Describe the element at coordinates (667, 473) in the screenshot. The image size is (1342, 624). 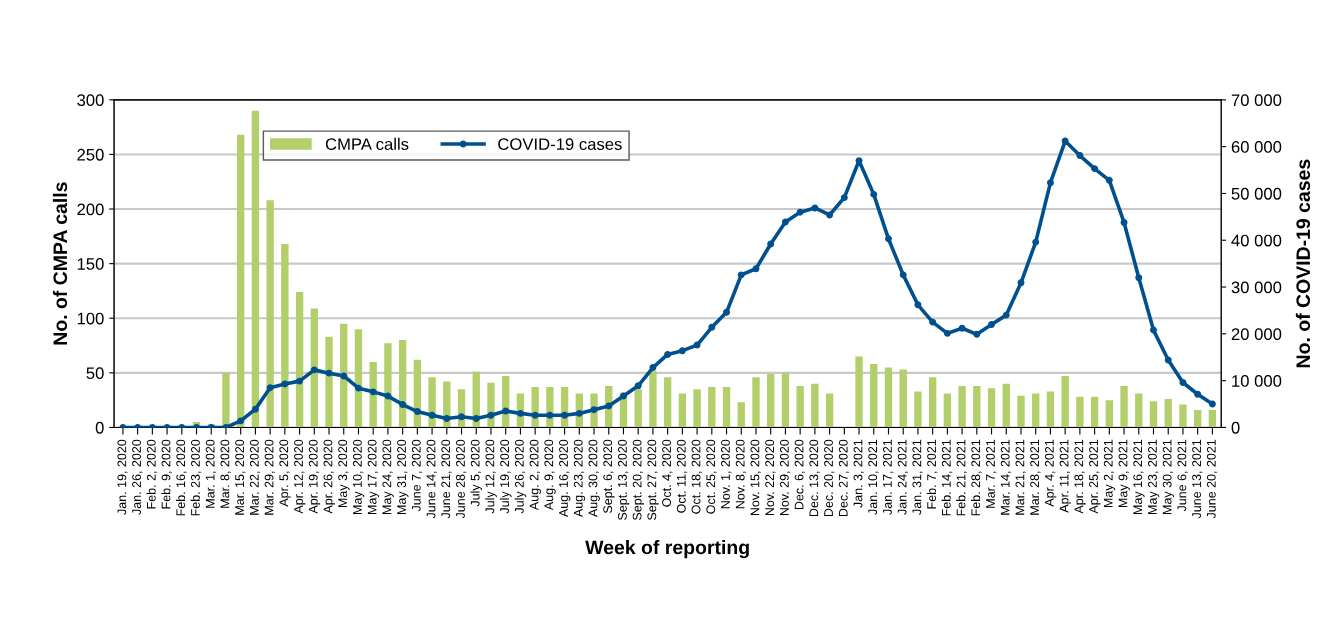
I see `x-tick-label: Oct. 4, 2020` at that location.